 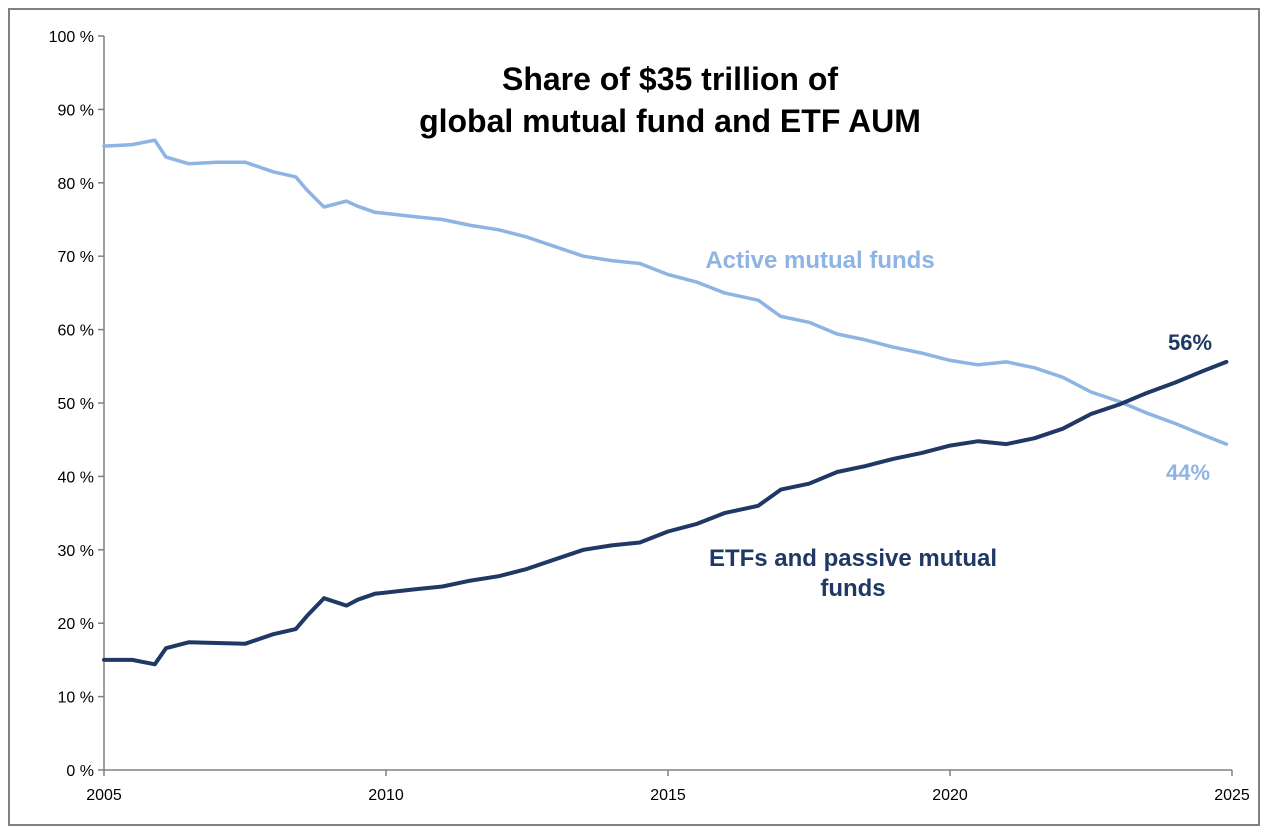 I want to click on y-tick-label: 20 %, so click(x=76, y=624).